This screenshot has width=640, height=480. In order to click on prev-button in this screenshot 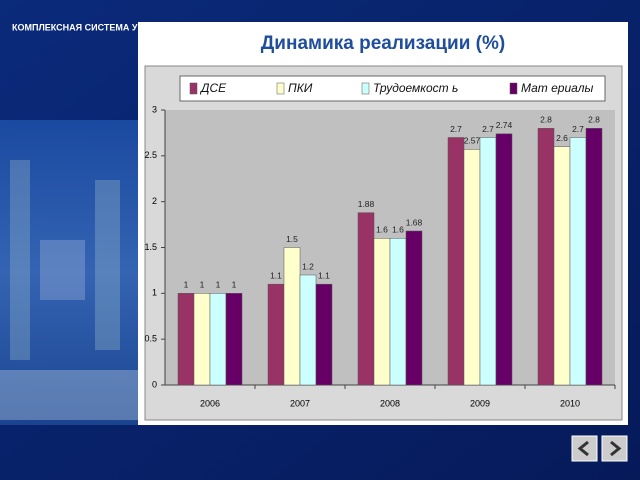, I will do `click(584, 448)`.